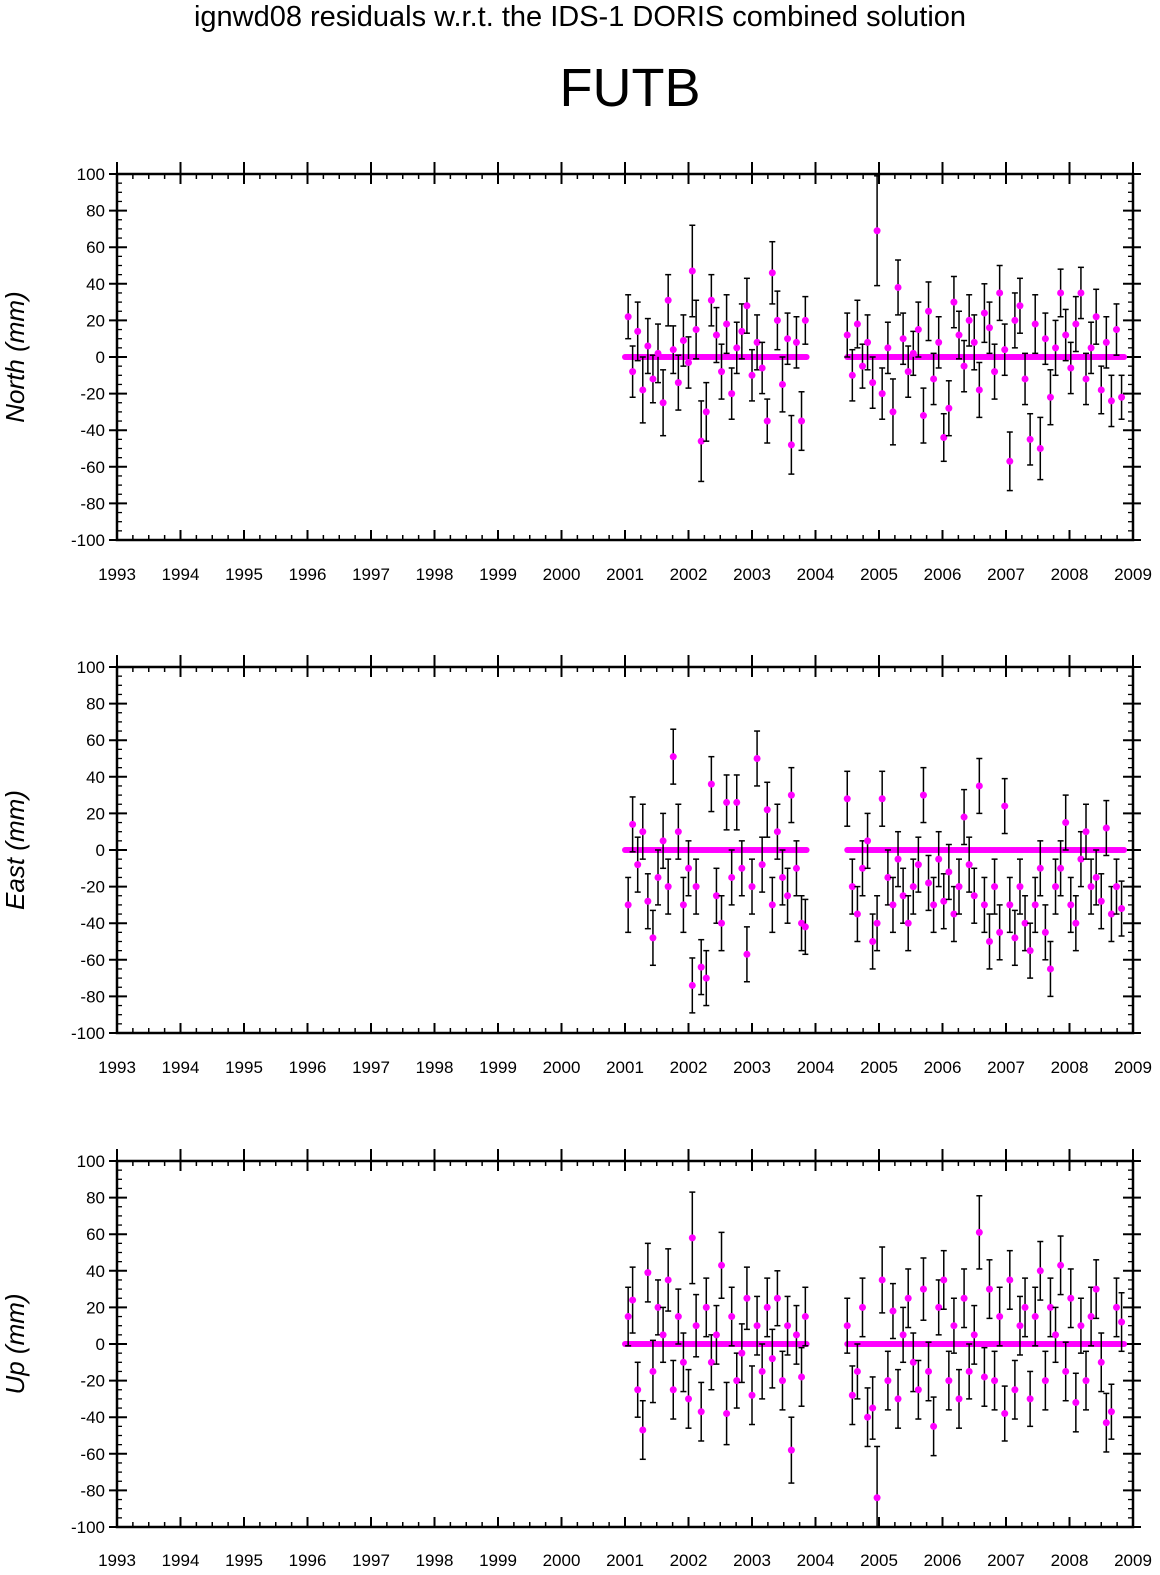 This screenshot has height=1575, width=1160. Describe the element at coordinates (1006, 1560) in the screenshot. I see `x-tick-label: 2007` at that location.